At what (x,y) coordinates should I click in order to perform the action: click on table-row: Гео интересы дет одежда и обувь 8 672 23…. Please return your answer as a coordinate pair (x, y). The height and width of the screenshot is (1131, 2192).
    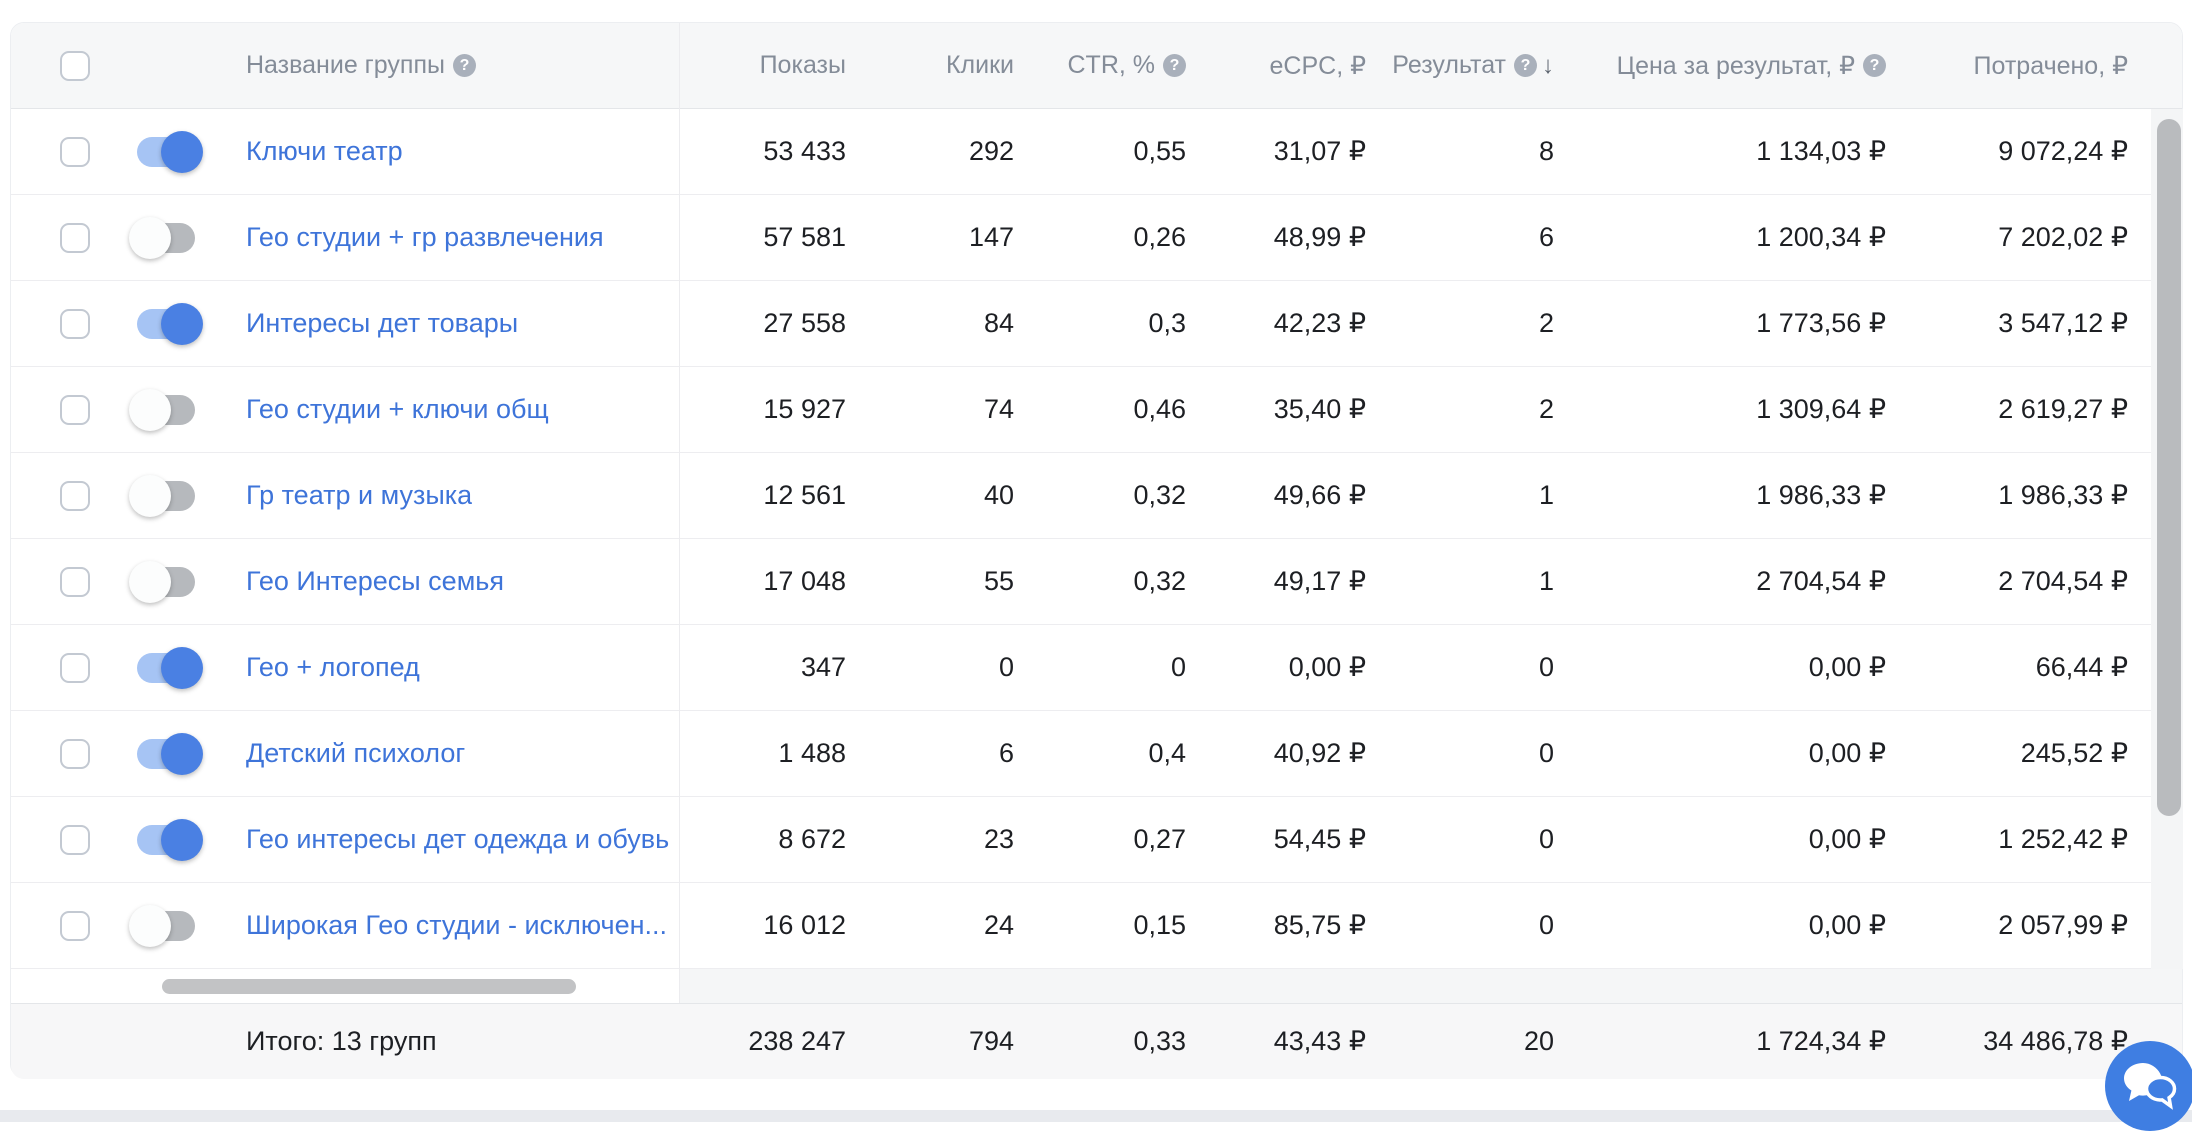
    Looking at the image, I should click on (1096, 840).